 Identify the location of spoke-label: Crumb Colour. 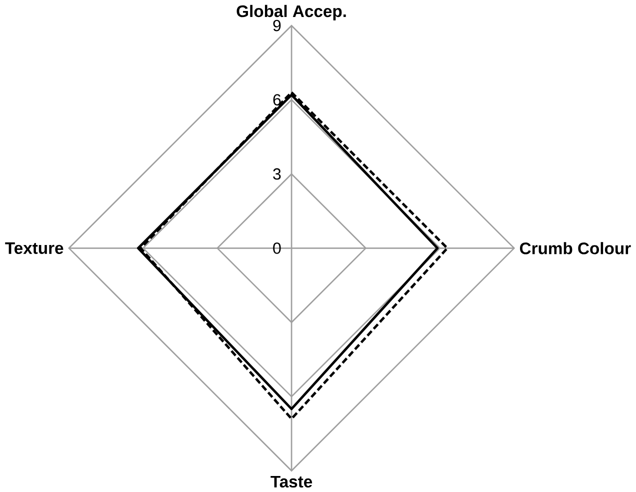
(575, 248).